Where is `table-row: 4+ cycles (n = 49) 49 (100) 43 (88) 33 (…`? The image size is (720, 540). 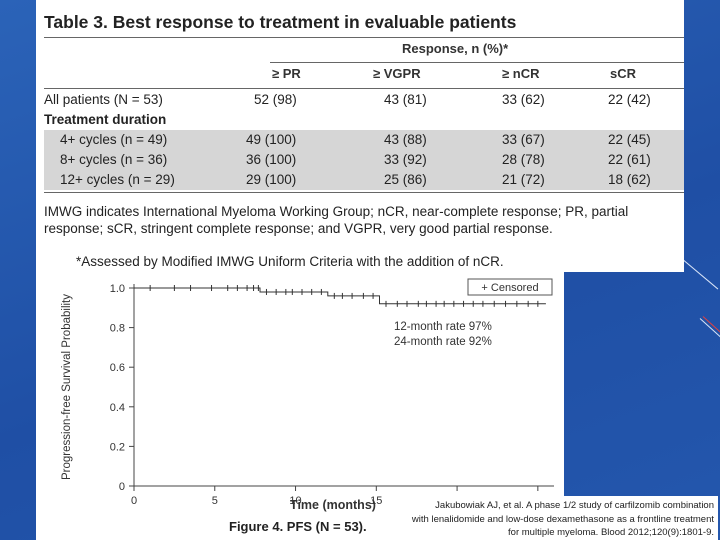 table-row: 4+ cycles (n = 49) 49 (100) 43 (88) 33 (… is located at coordinates (364, 140).